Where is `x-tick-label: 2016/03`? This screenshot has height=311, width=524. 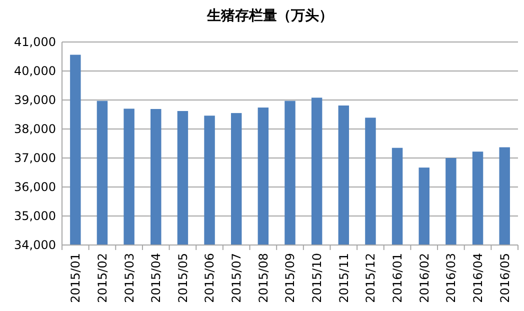
x-tick-label: 2016/03 is located at coordinates (451, 278).